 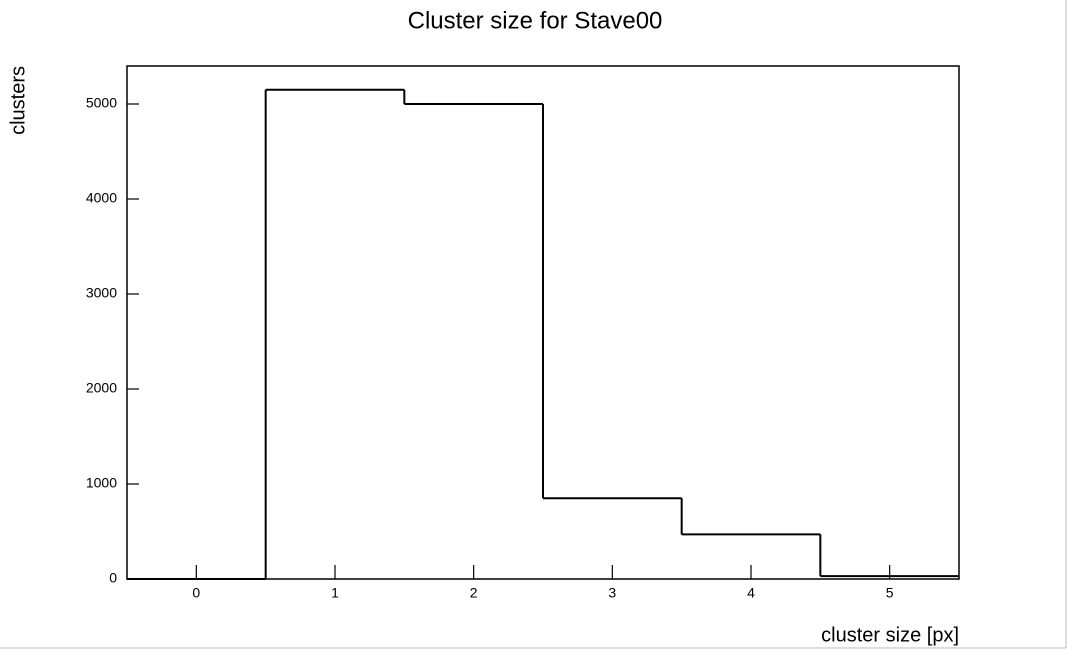 I want to click on y-tick-label: 5000, so click(x=101, y=103).